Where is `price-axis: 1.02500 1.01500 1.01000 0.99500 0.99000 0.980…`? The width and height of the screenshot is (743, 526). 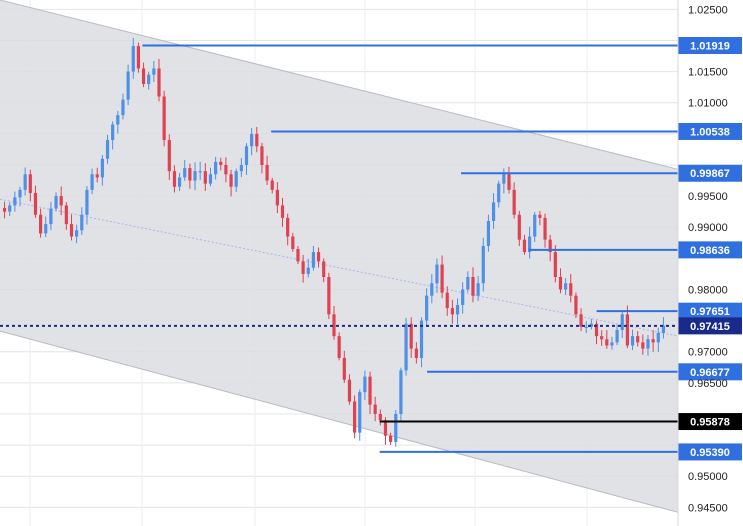
price-axis: 1.02500 1.01500 1.01000 0.99500 0.99000 0.980… is located at coordinates (702, 263).